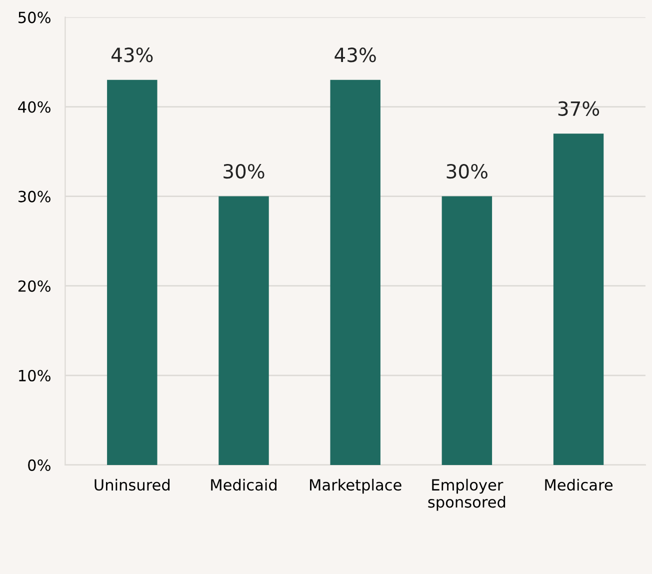 This screenshot has width=652, height=574. Describe the element at coordinates (34, 107) in the screenshot. I see `y-tick-label: 40%` at that location.